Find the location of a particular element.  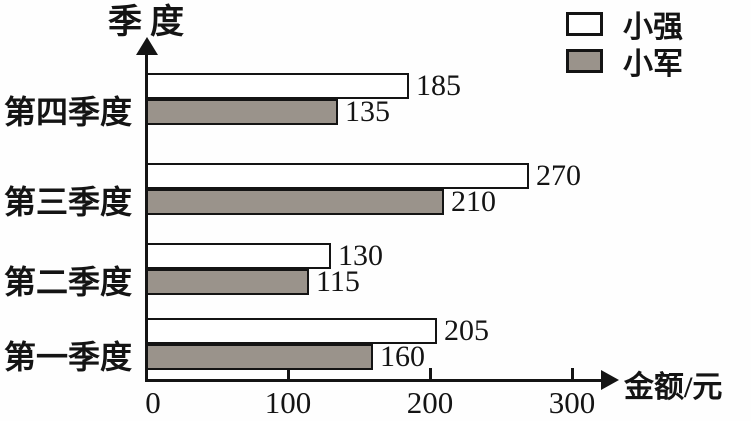

y-axis-title: 季度 is located at coordinates (150, 22).